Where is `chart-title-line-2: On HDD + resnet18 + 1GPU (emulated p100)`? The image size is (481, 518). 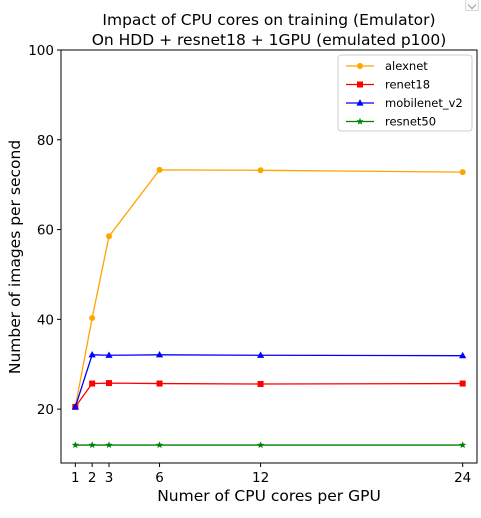 chart-title-line-2: On HDD + resnet18 + 1GPU (emulated p100) is located at coordinates (269, 40).